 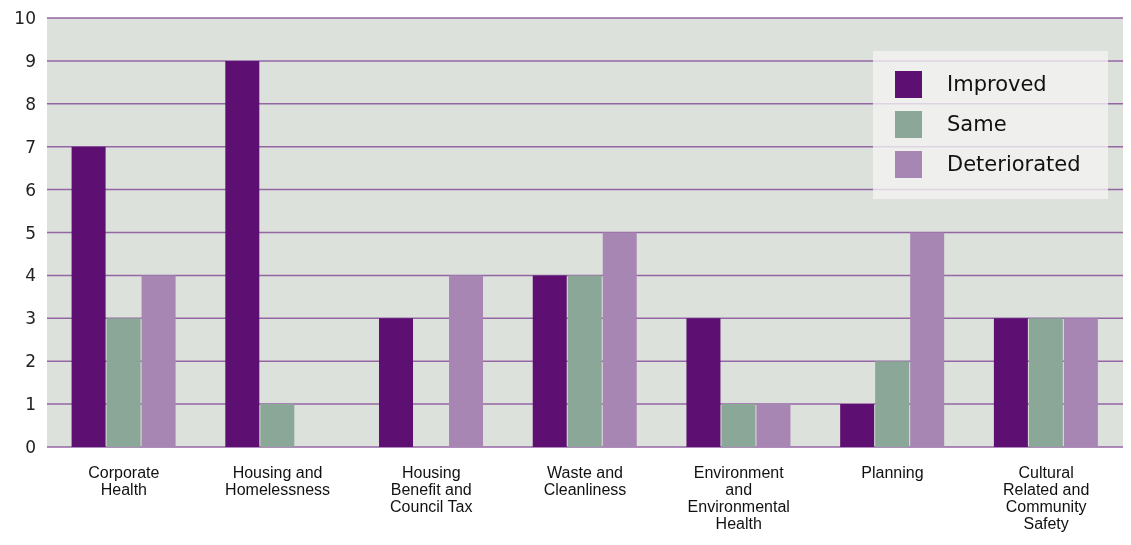 I want to click on legend-label: Deteriorated, so click(x=1014, y=164).